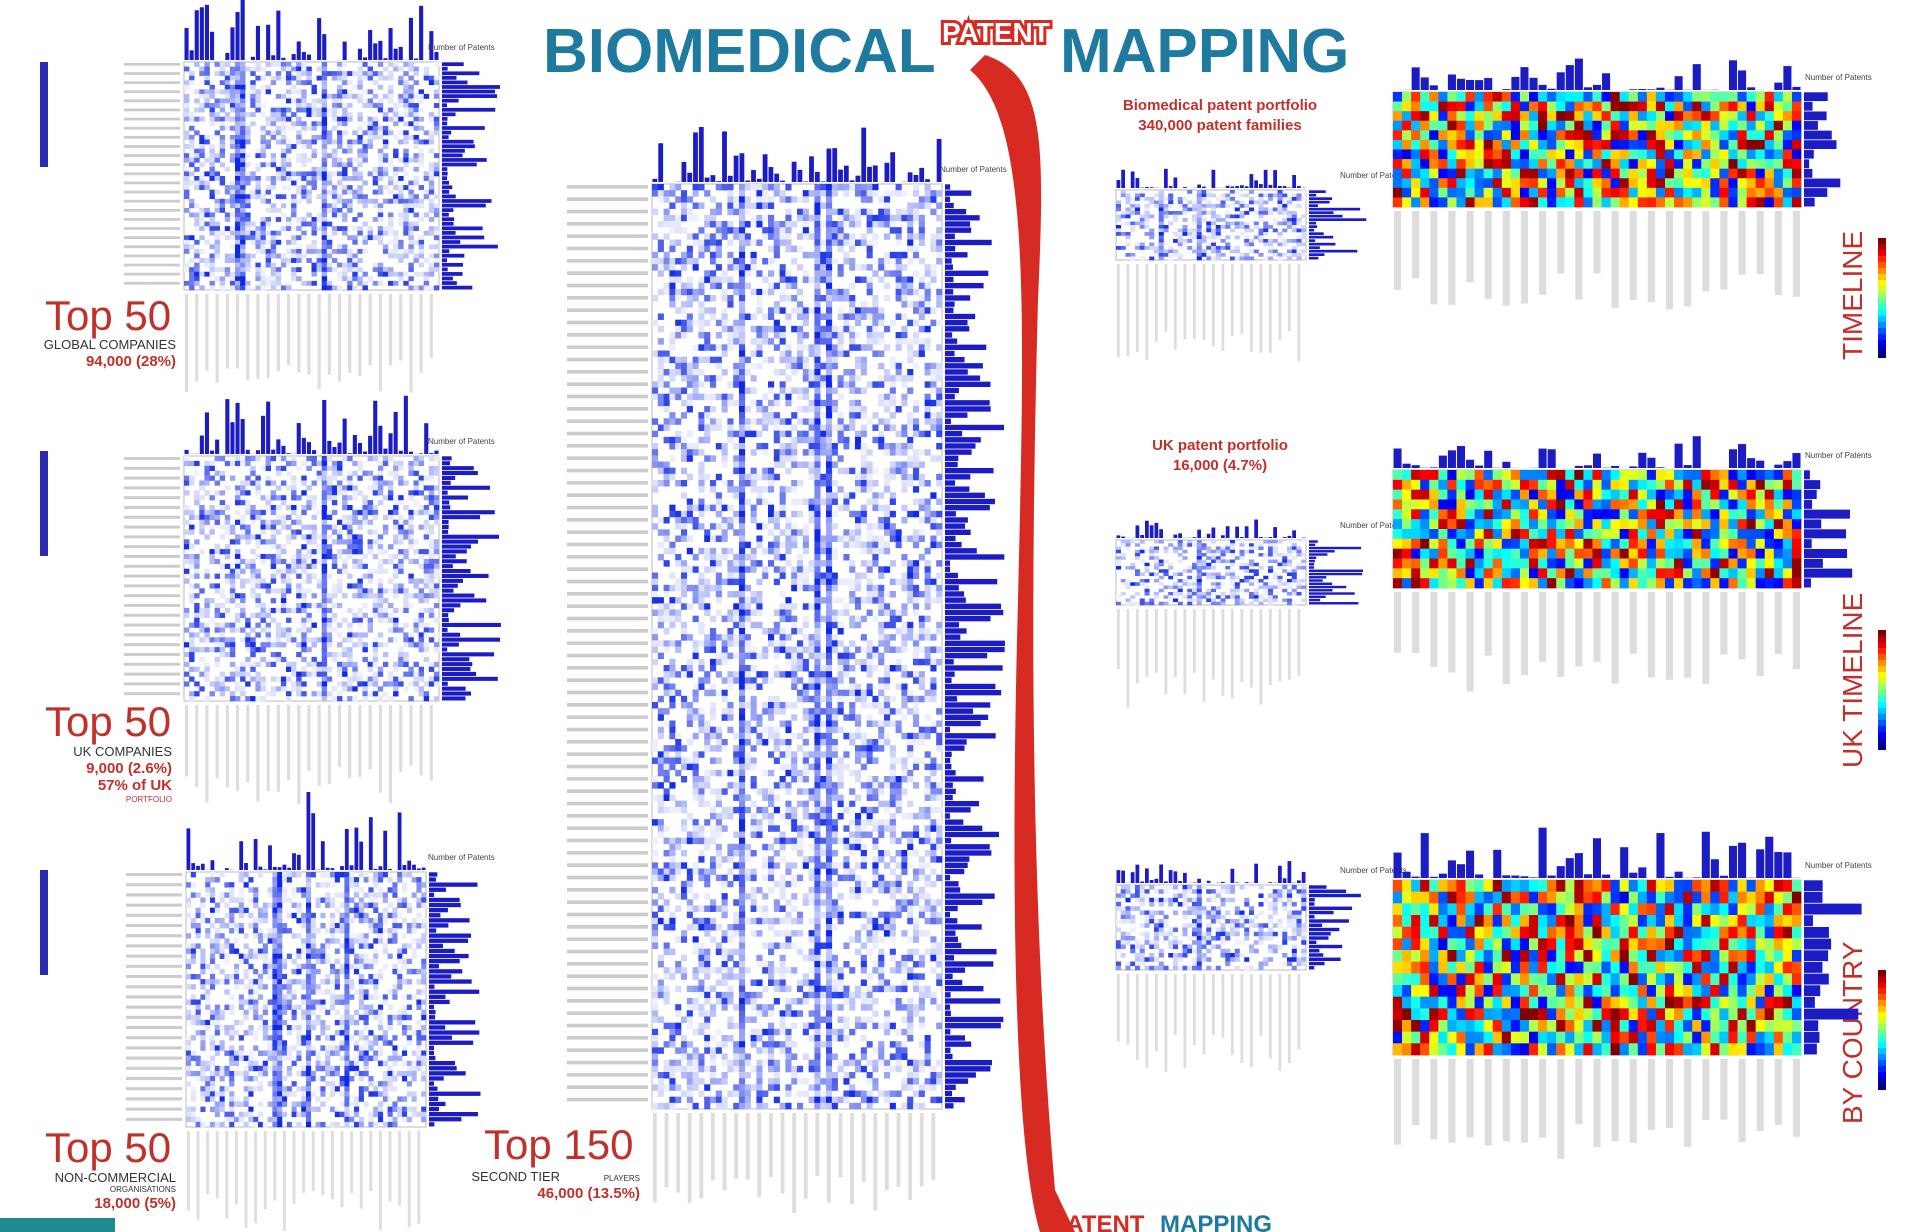 This screenshot has height=1232, width=1920. I want to click on column-label, so click(188, 1171).